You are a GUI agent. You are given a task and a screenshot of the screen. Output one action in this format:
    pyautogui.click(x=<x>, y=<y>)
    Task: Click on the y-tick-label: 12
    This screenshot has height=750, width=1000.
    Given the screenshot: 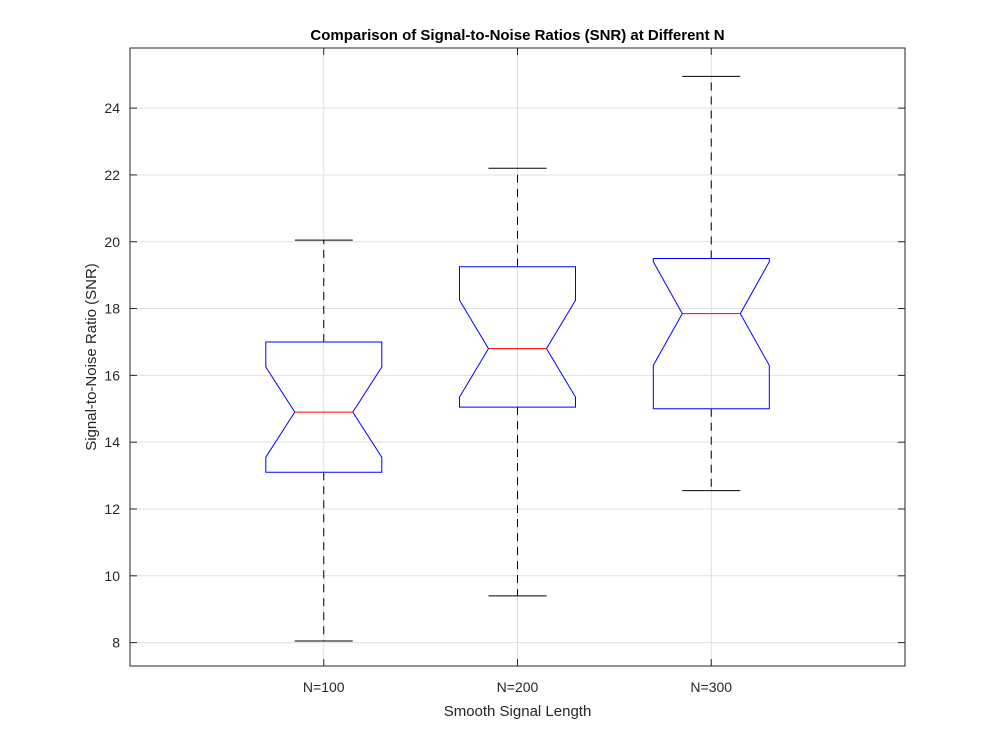 What is the action you would take?
    pyautogui.click(x=112, y=509)
    